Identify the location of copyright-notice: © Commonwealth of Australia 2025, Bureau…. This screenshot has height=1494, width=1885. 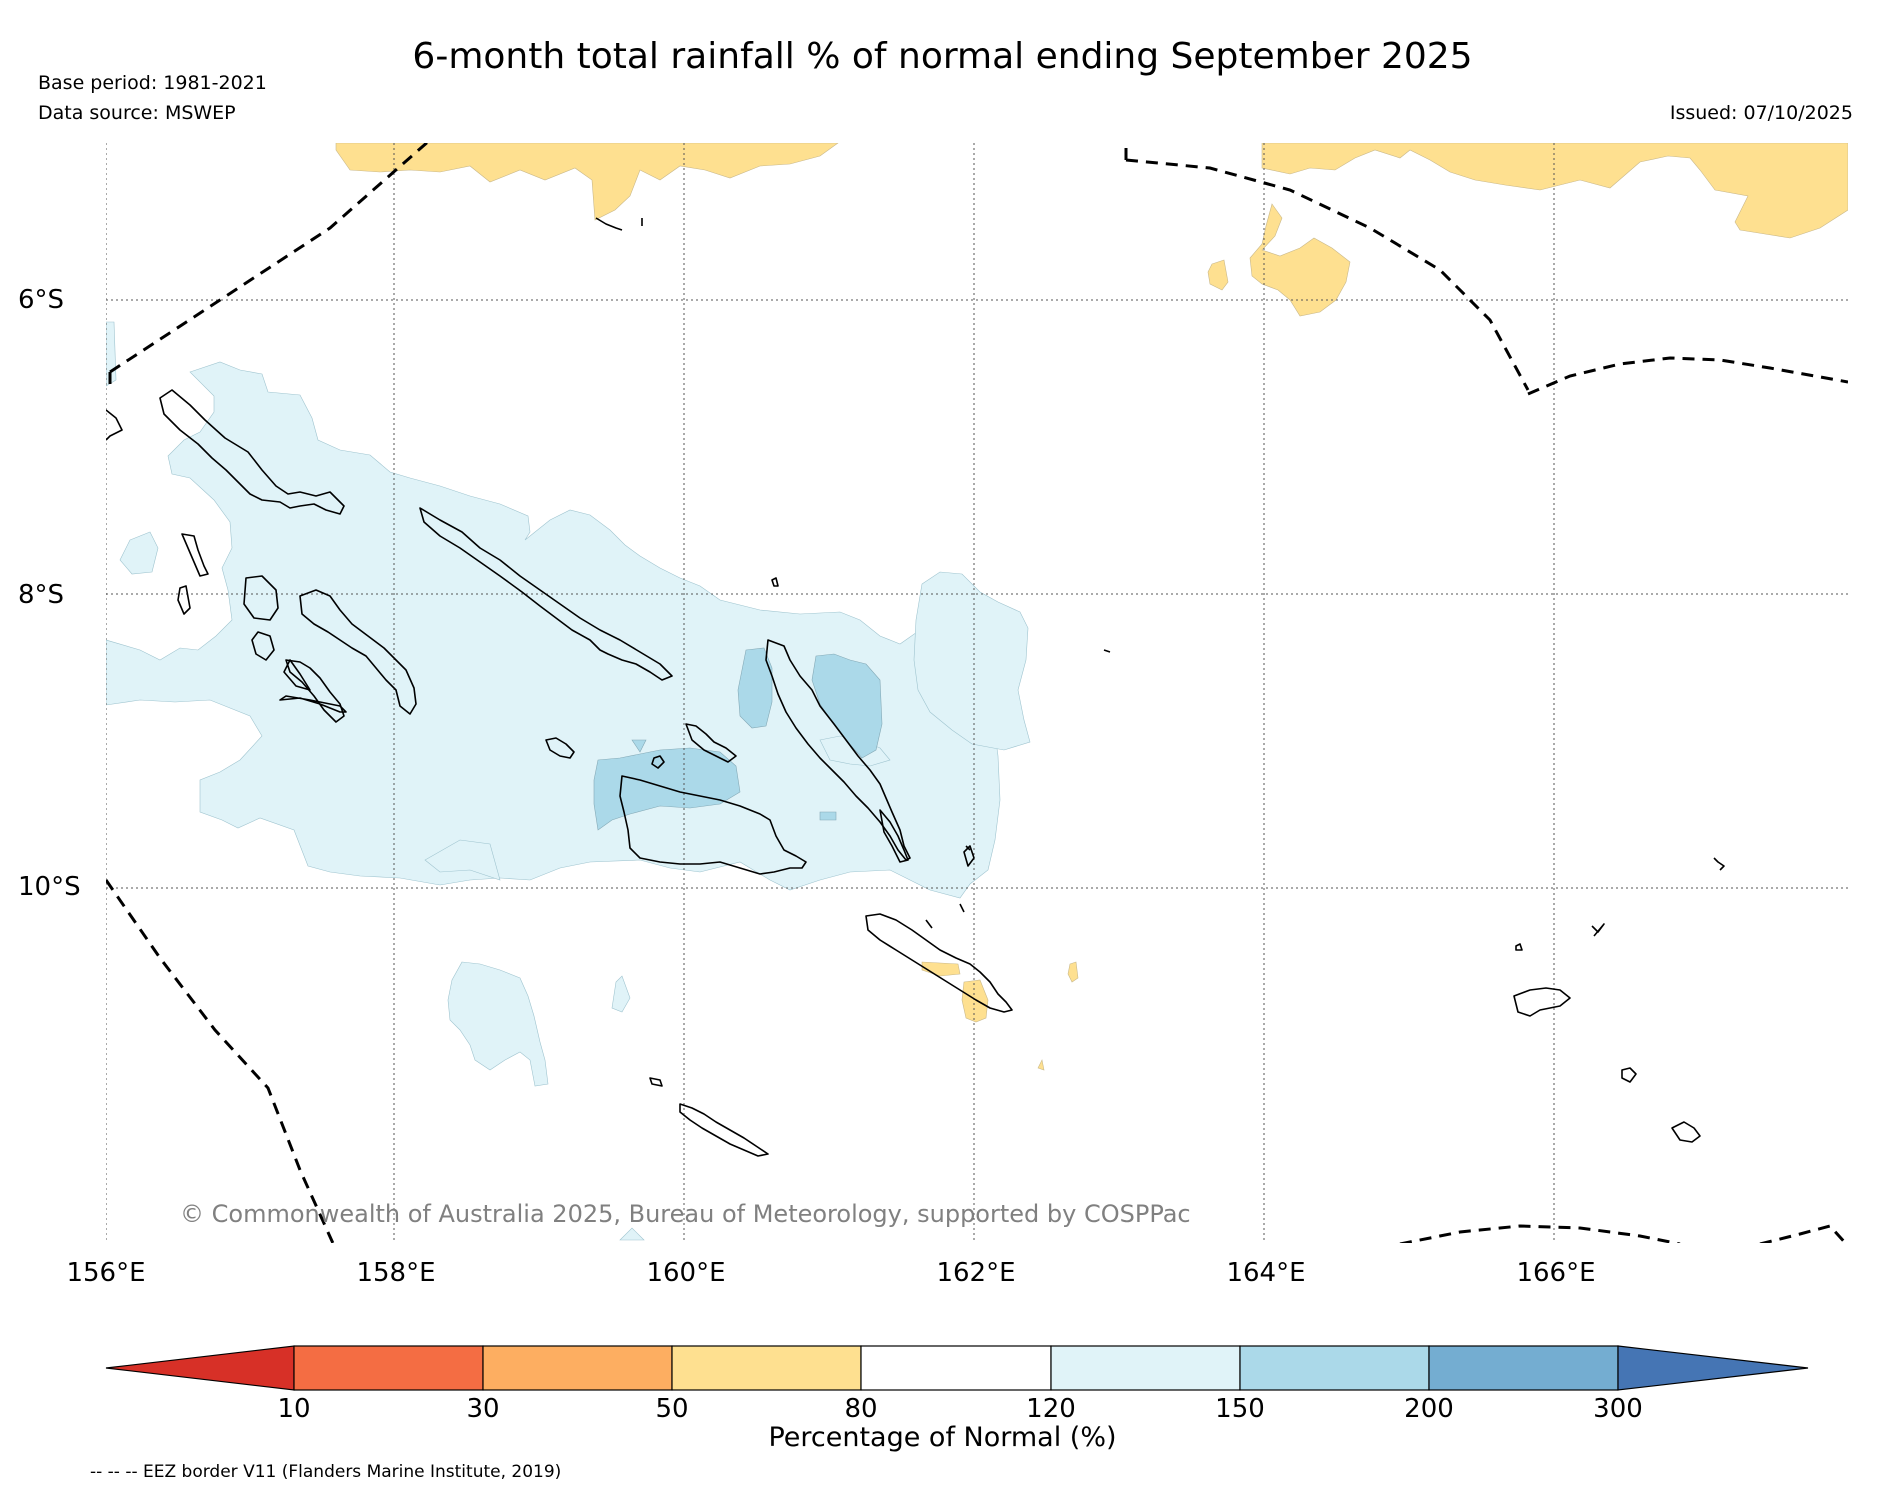
(685, 1214).